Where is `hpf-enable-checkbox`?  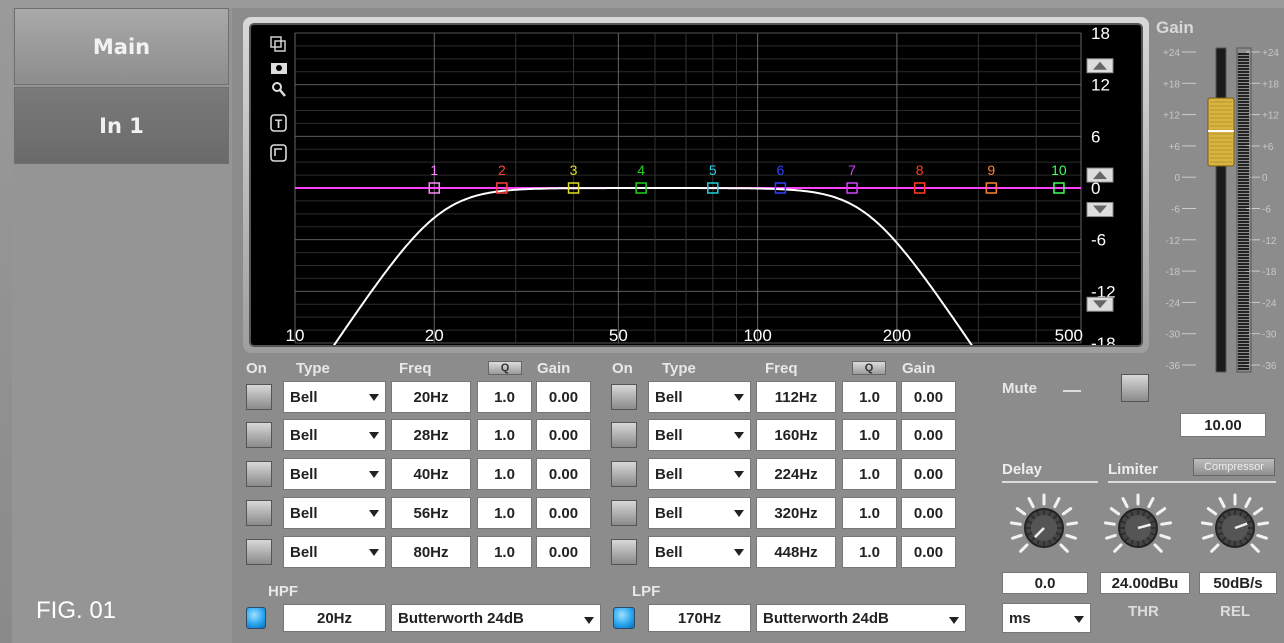
hpf-enable-checkbox is located at coordinates (256, 618).